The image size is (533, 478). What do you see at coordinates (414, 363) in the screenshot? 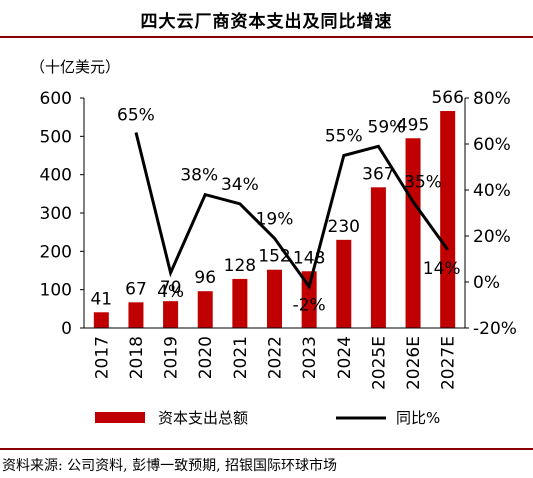
I see `category-label: 2026E` at bounding box center [414, 363].